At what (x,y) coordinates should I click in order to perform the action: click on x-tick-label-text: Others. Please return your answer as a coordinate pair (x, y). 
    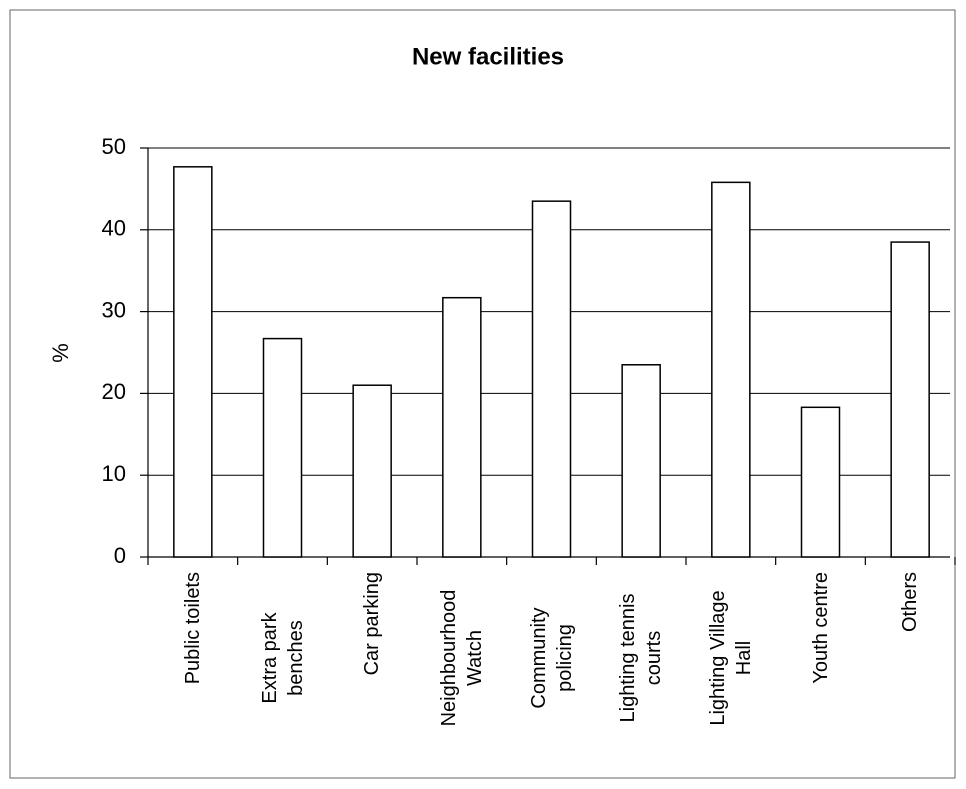
    Looking at the image, I should click on (910, 602).